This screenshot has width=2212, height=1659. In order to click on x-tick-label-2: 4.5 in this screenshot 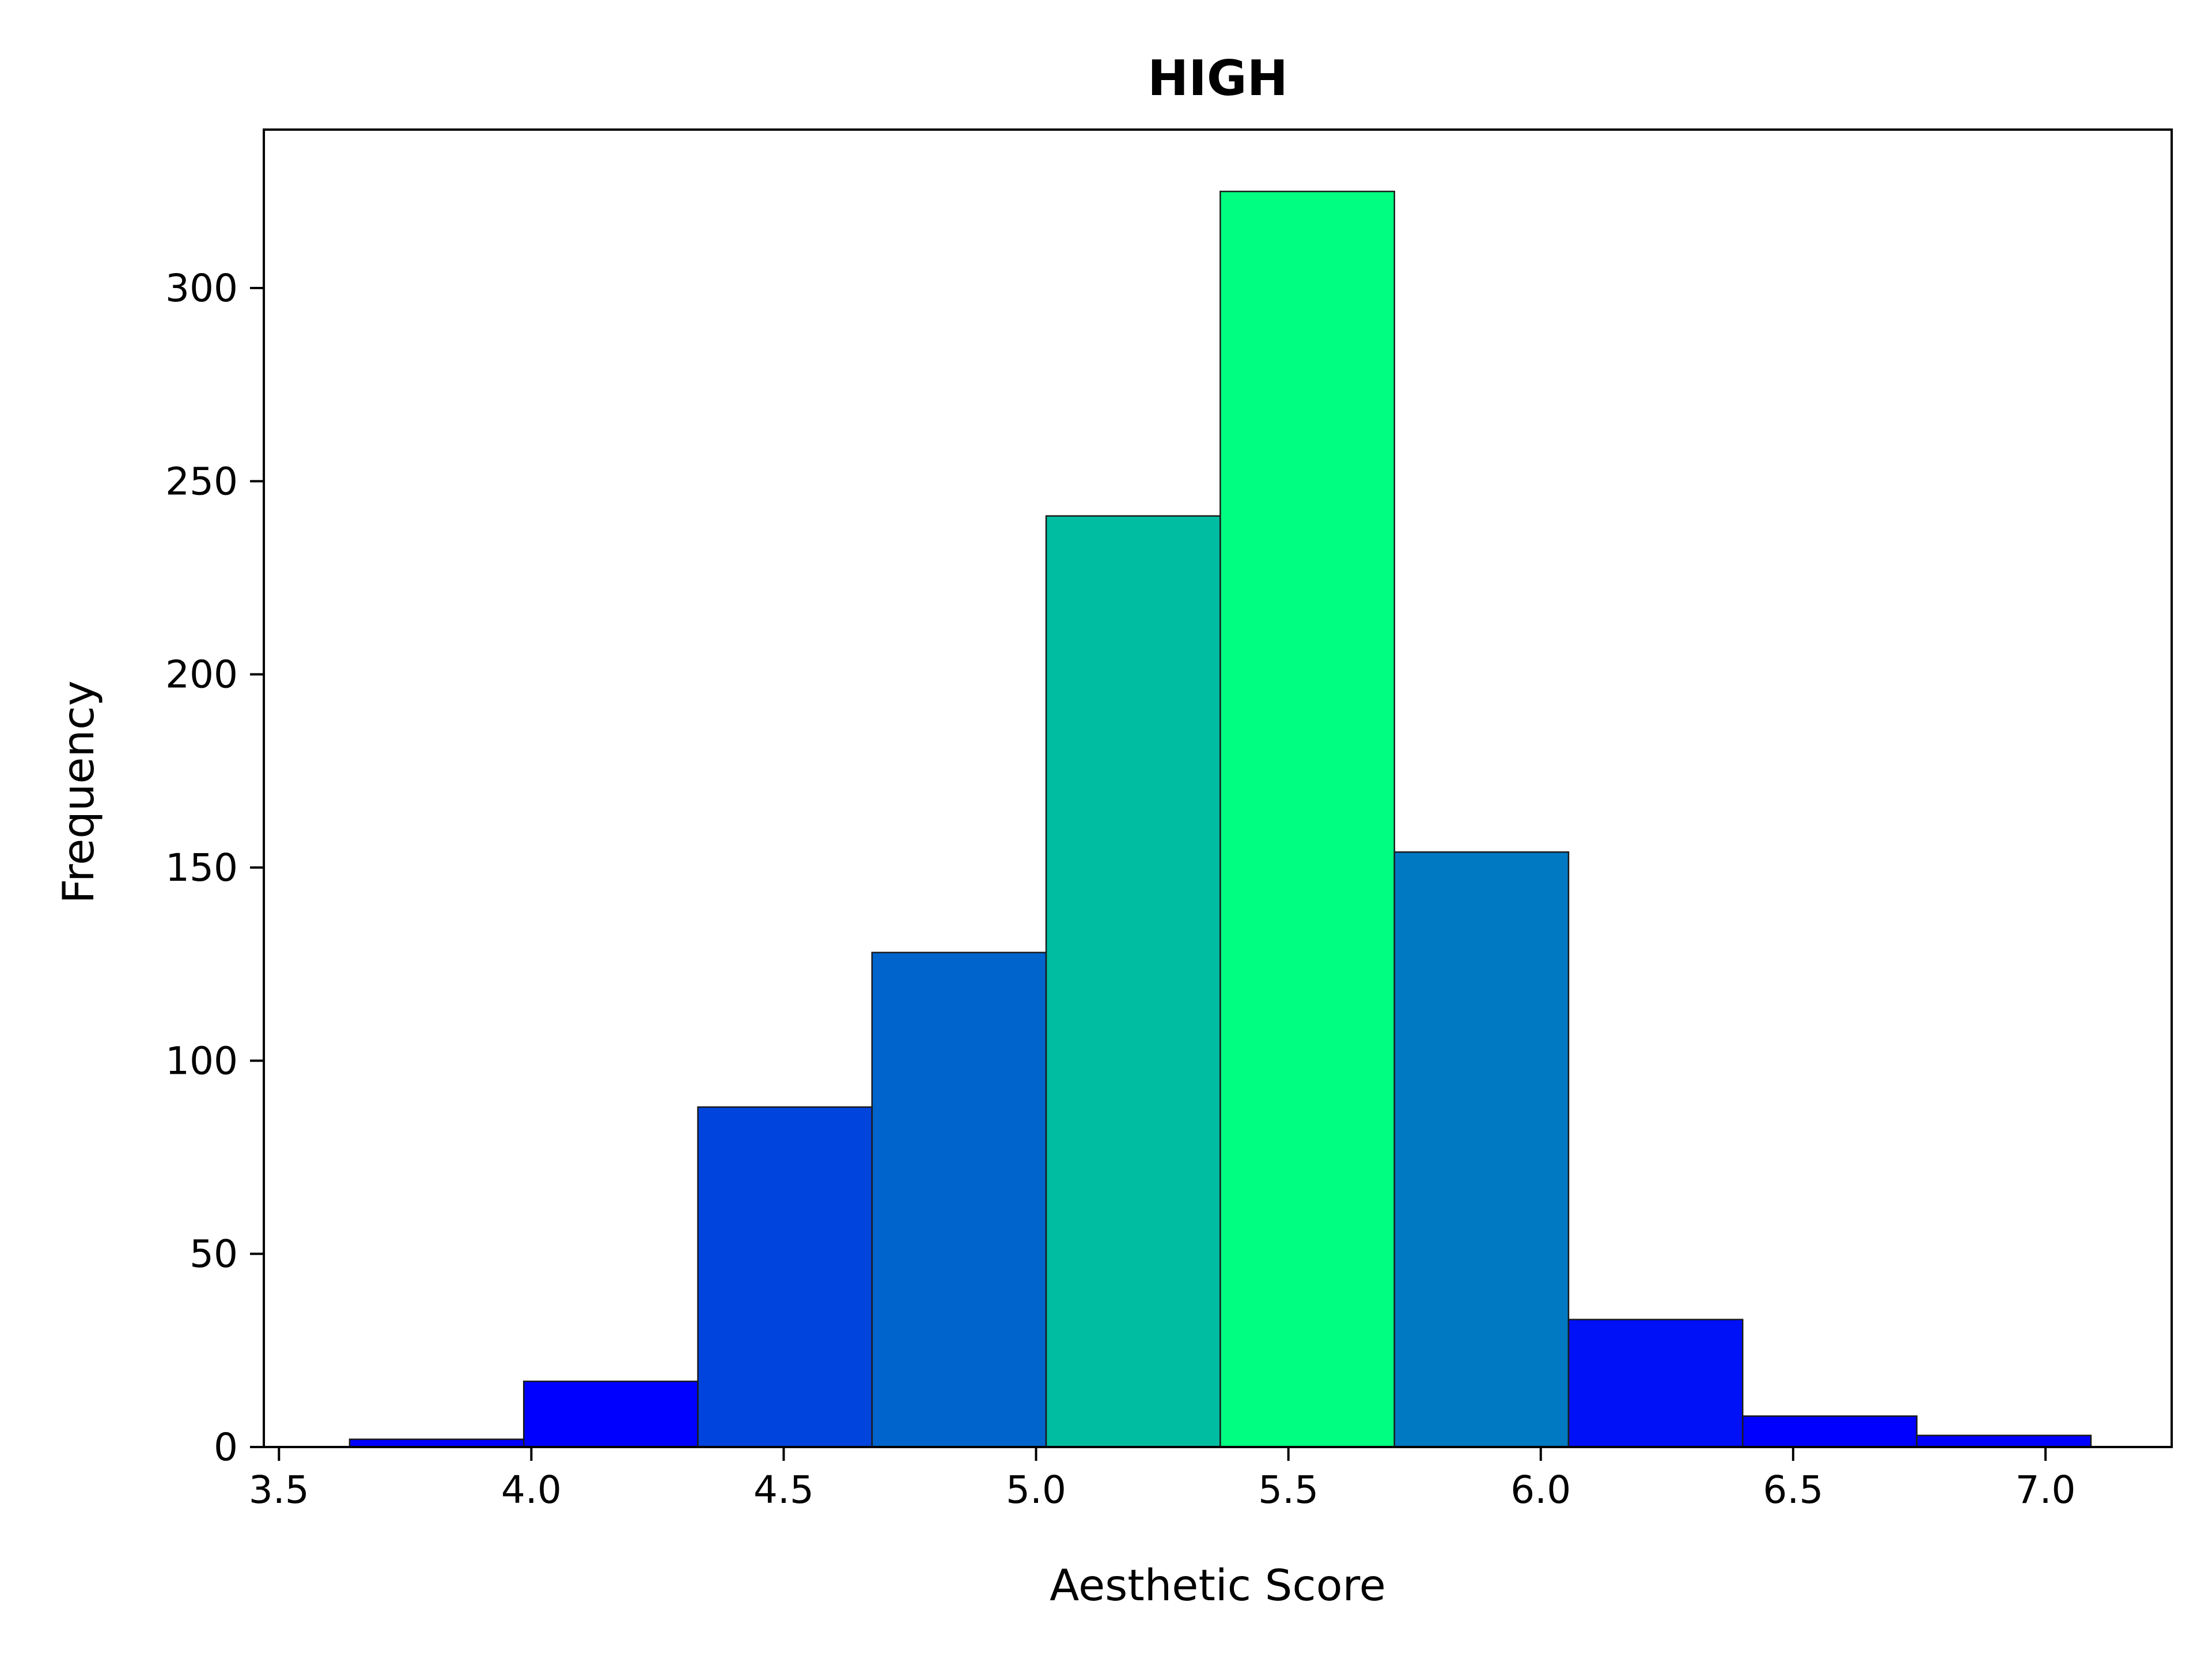, I will do `click(783, 1490)`.